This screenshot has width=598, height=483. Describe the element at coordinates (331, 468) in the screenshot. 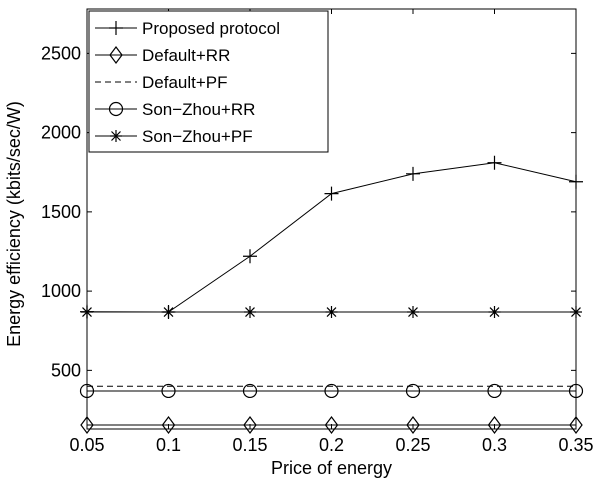

I see `x-axis-label: Price of energy` at that location.